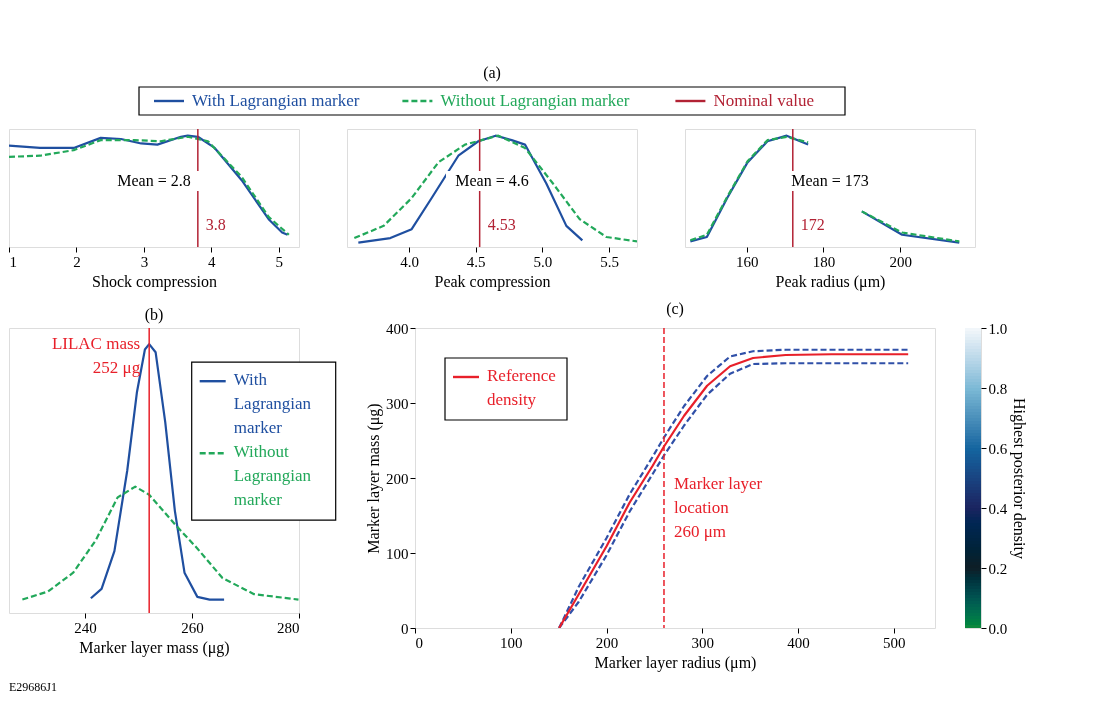  What do you see at coordinates (830, 180) in the screenshot?
I see `annotation: Mean = 173` at bounding box center [830, 180].